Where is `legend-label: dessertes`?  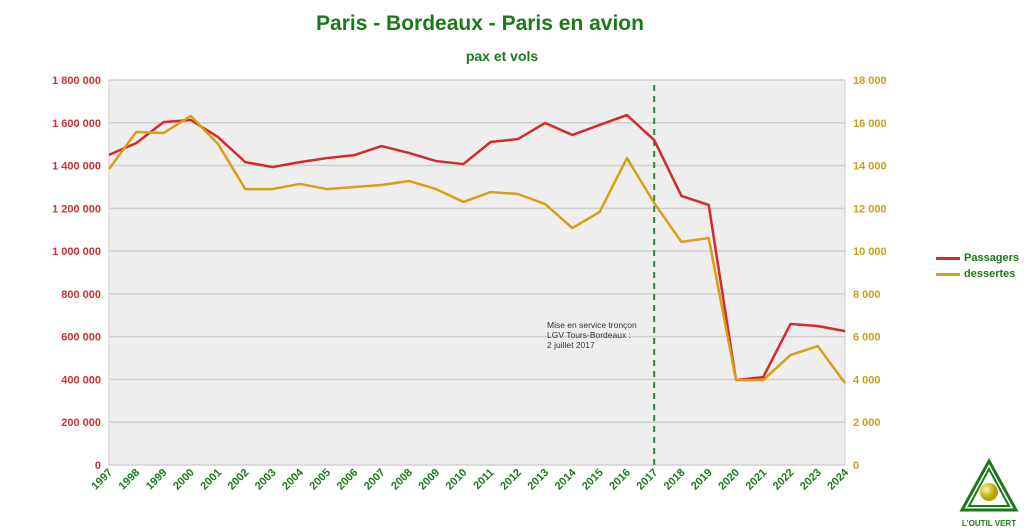 legend-label: dessertes is located at coordinates (990, 274).